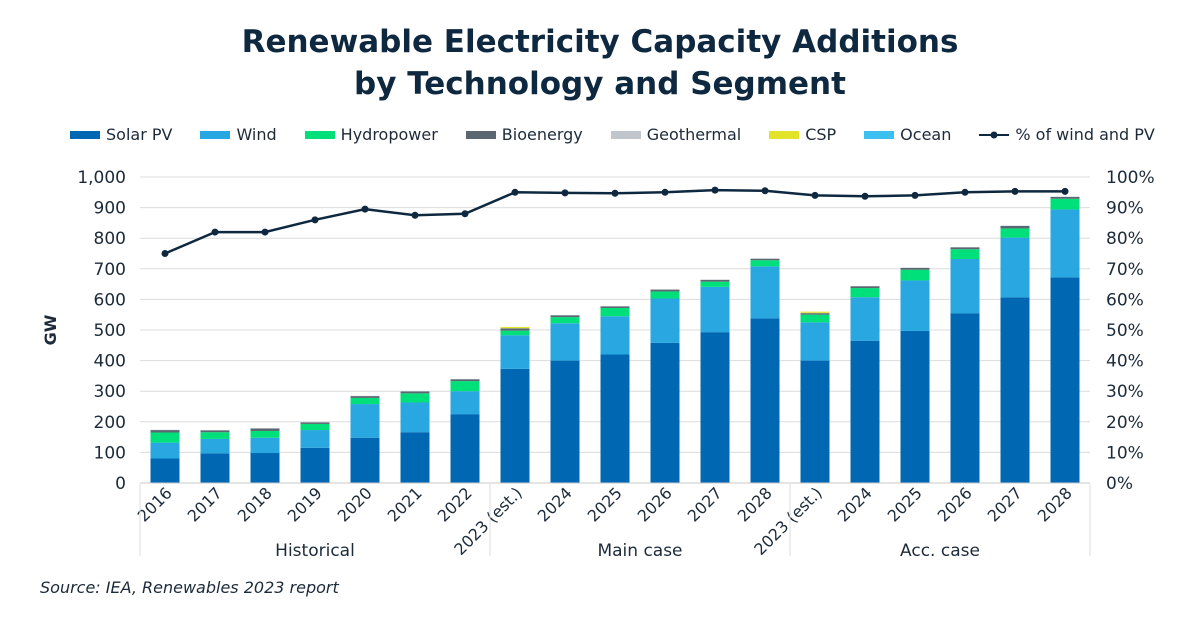 This screenshot has width=1200, height=627. What do you see at coordinates (256, 134) in the screenshot?
I see `legend-label: Wind` at bounding box center [256, 134].